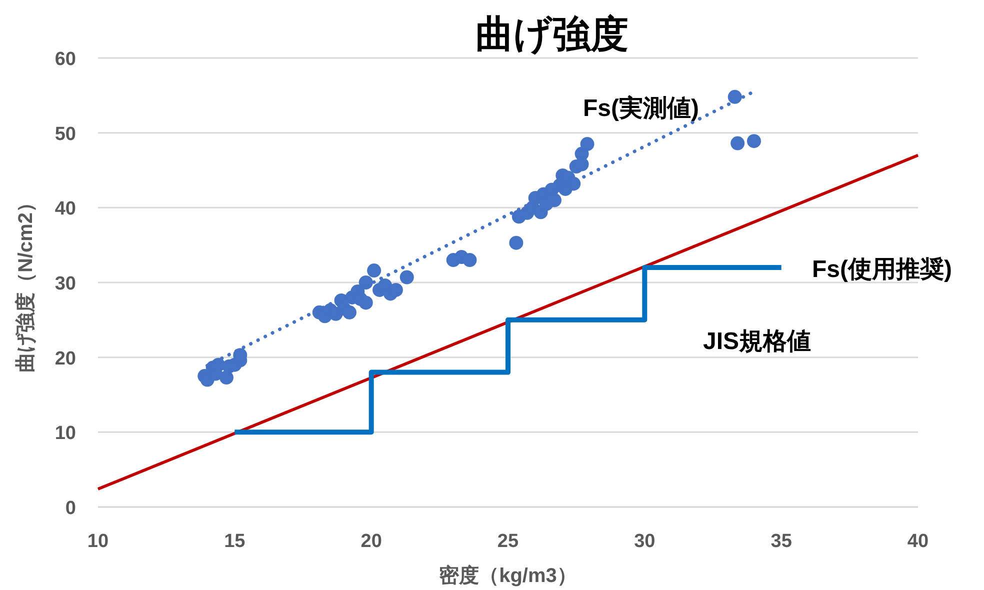 This screenshot has width=984, height=590. What do you see at coordinates (508, 575) in the screenshot?
I see `x-axis-title: 密度（kg/m3）` at bounding box center [508, 575].